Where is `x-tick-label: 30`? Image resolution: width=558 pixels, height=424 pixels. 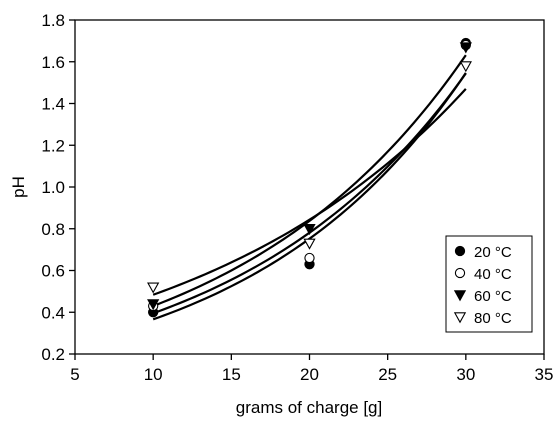
x-tick-label: 30 is located at coordinates (465, 374).